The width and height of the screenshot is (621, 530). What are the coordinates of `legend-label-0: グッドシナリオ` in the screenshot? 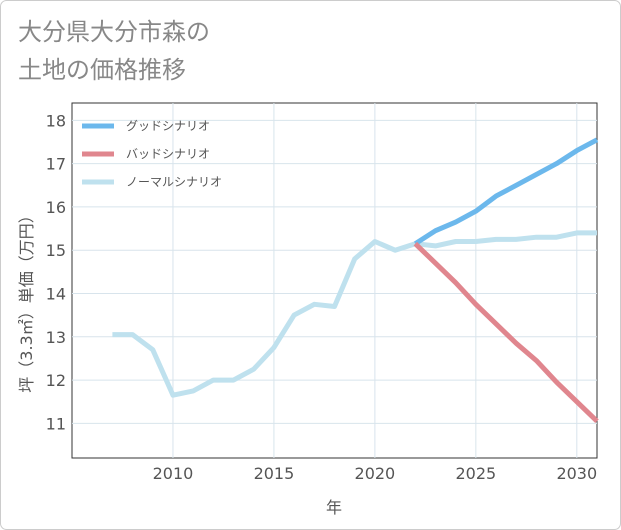 It's located at (168, 126).